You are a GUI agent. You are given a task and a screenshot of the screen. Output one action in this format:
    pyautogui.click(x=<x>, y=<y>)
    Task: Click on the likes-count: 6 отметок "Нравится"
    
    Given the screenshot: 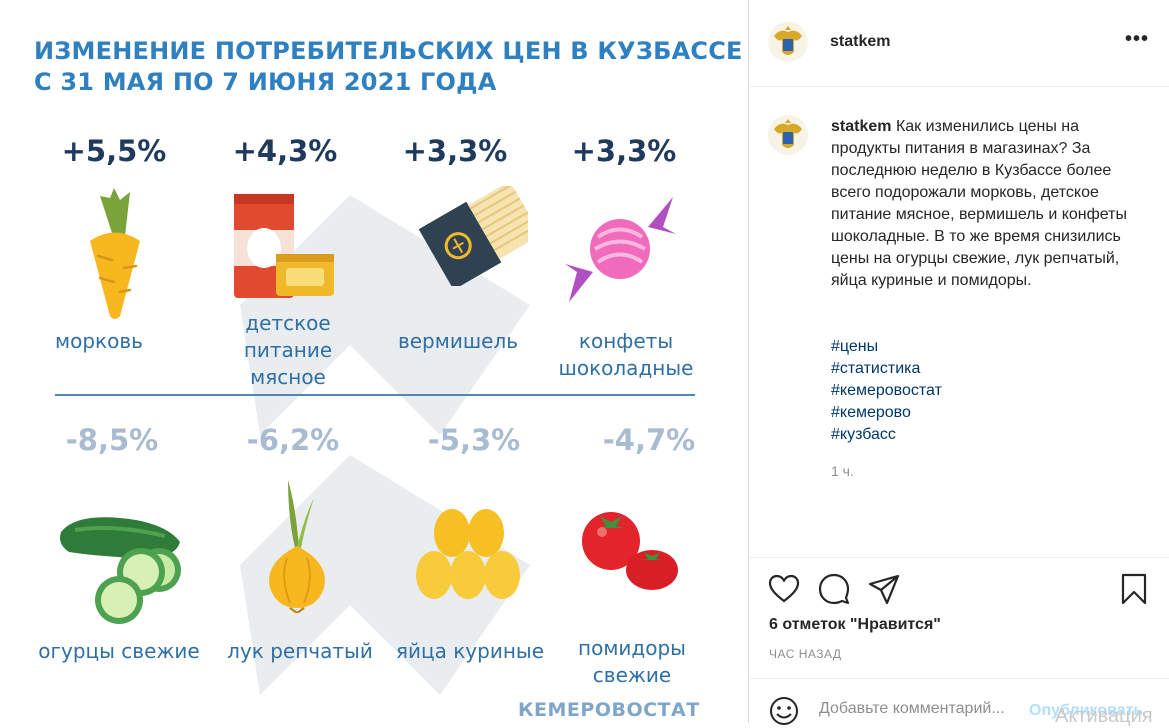 What is the action you would take?
    pyautogui.click(x=855, y=624)
    